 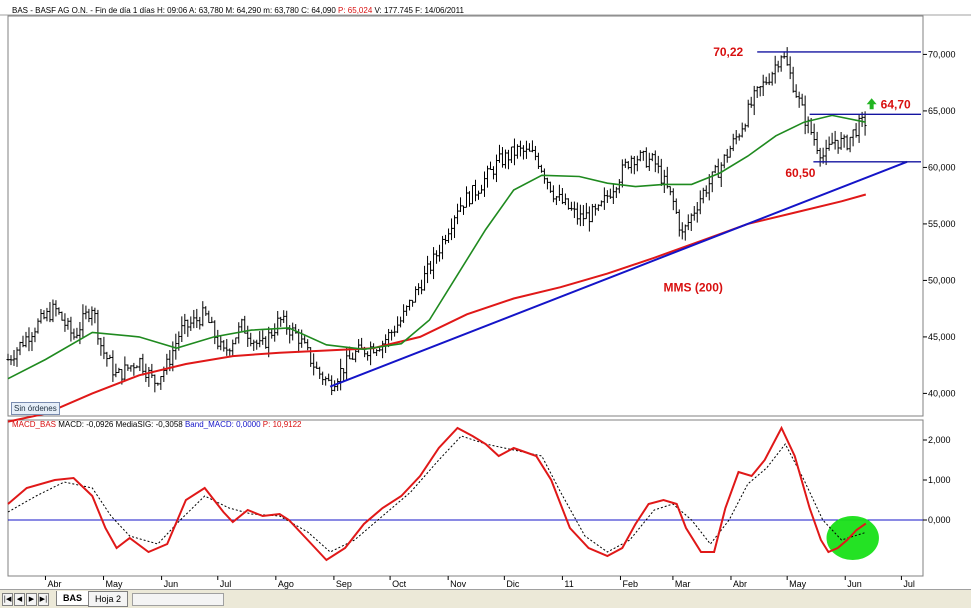 I want to click on label-70-22: 70,22, so click(x=728, y=52).